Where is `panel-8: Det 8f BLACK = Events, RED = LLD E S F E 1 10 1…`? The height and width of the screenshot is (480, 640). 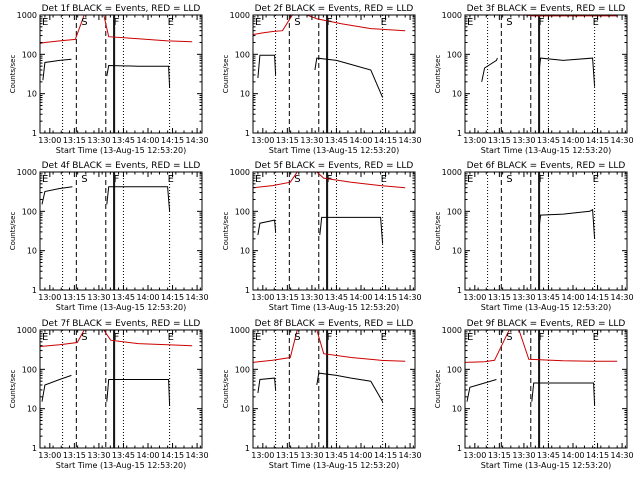
panel-8: Det 8f BLACK = Events, RED = LLD E S F E 1 10 1… is located at coordinates (322, 394).